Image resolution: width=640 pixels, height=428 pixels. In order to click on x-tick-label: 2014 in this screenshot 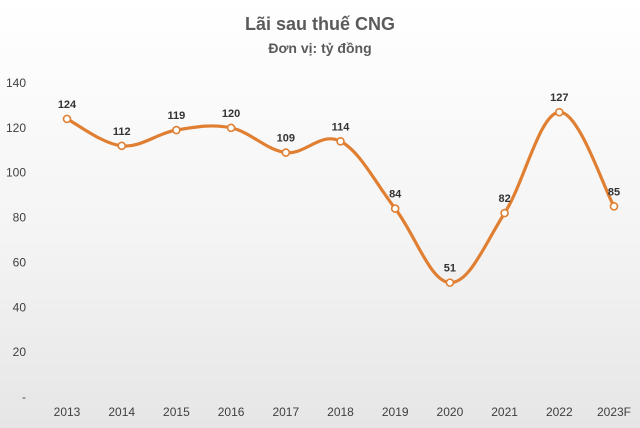, I will do `click(121, 412)`.